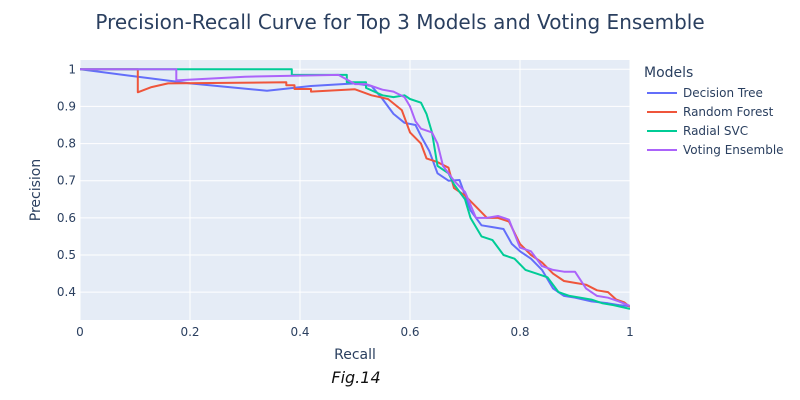 This screenshot has height=400, width=800. What do you see at coordinates (66, 255) in the screenshot?
I see `y-tick-label: 0.5` at bounding box center [66, 255].